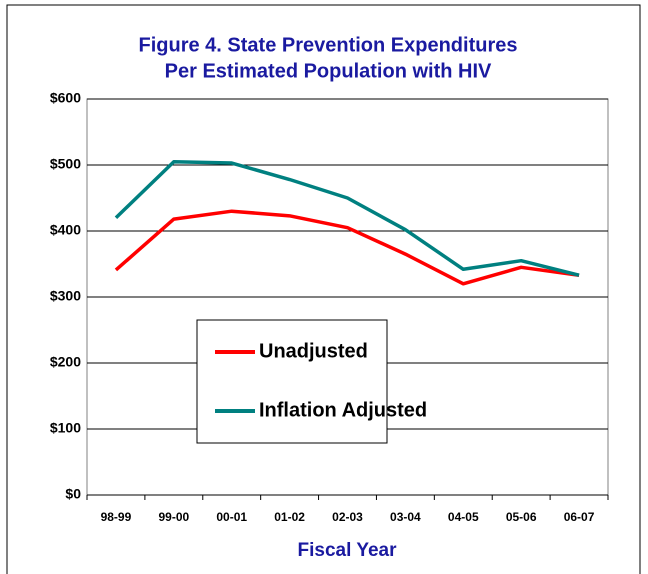 The image size is (648, 574). What do you see at coordinates (313, 351) in the screenshot?
I see `legend-label: Unadjusted` at bounding box center [313, 351].